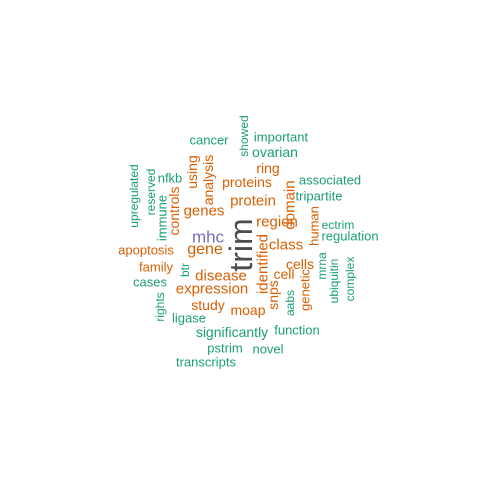 The height and width of the screenshot is (480, 480). Describe the element at coordinates (206, 362) in the screenshot. I see `word-transcripts: transcripts` at that location.